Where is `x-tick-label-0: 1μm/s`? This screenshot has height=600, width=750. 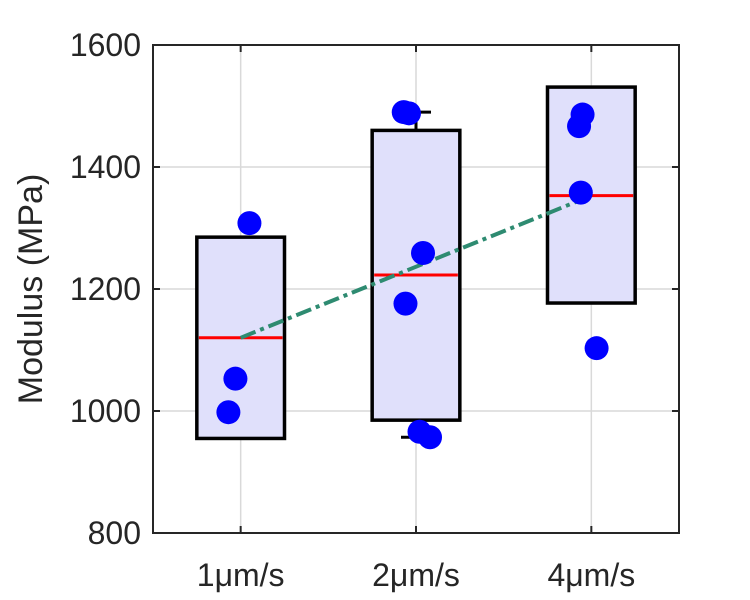
x-tick-label-0: 1μm/s is located at coordinates (241, 575).